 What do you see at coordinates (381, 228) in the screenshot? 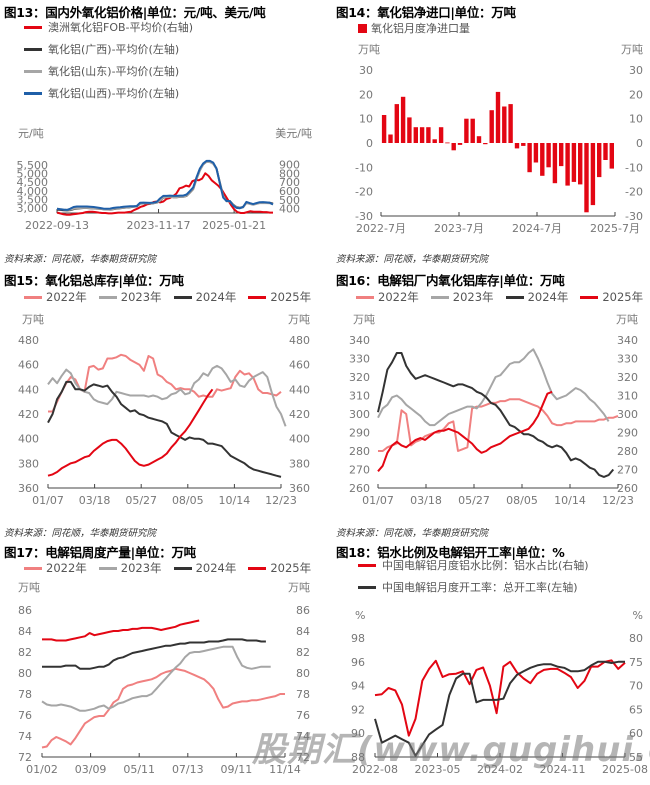
I see `x-tick-label: 2022-7月` at bounding box center [381, 228].